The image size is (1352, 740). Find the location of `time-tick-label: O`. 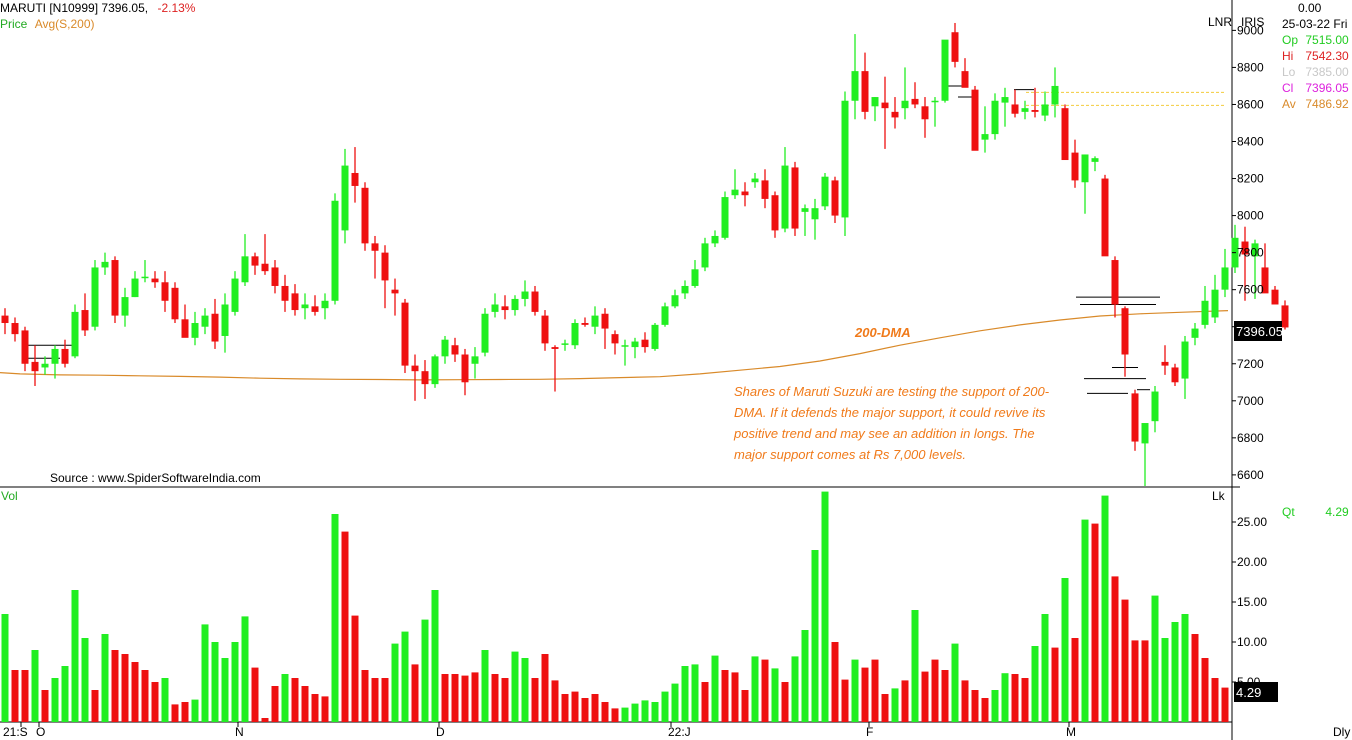

time-tick-label: O is located at coordinates (40, 732).